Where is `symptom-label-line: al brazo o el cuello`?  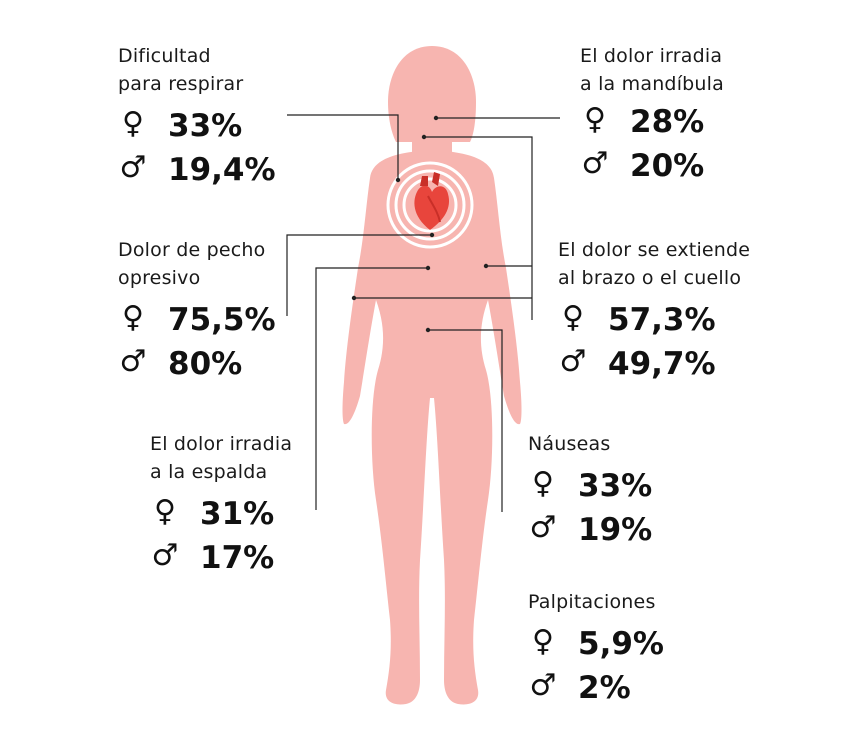
symptom-label-line: al brazo o el cuello is located at coordinates (650, 278).